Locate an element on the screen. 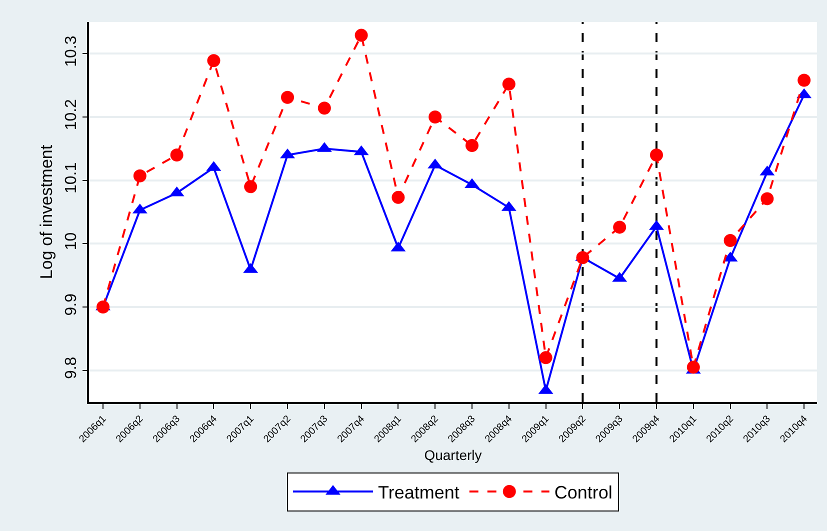 Image resolution: width=827 pixels, height=531 pixels. y-tick-label: 9.9 is located at coordinates (71, 304).